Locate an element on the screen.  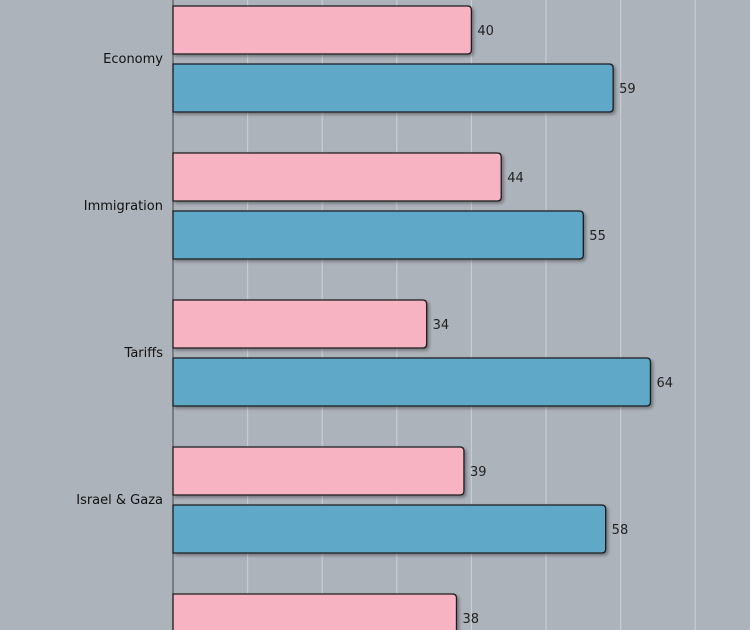
category-label: Tariffs is located at coordinates (144, 353).